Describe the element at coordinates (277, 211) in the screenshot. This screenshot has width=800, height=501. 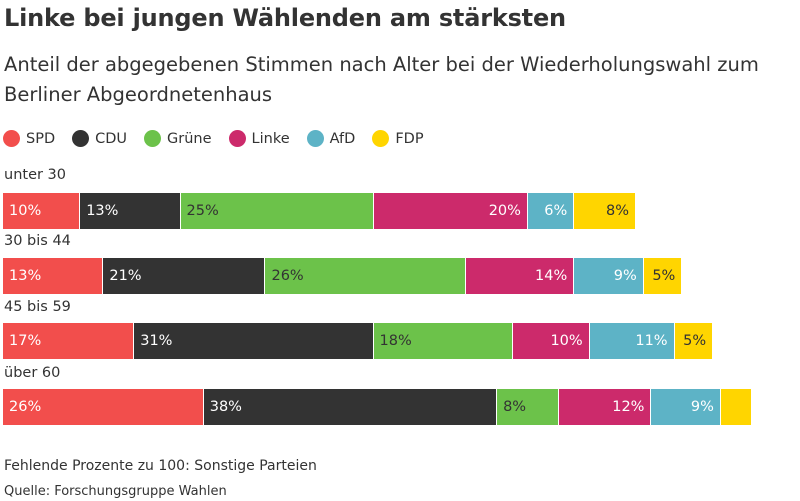
I see `bar-segment-grüne: 25%` at that location.